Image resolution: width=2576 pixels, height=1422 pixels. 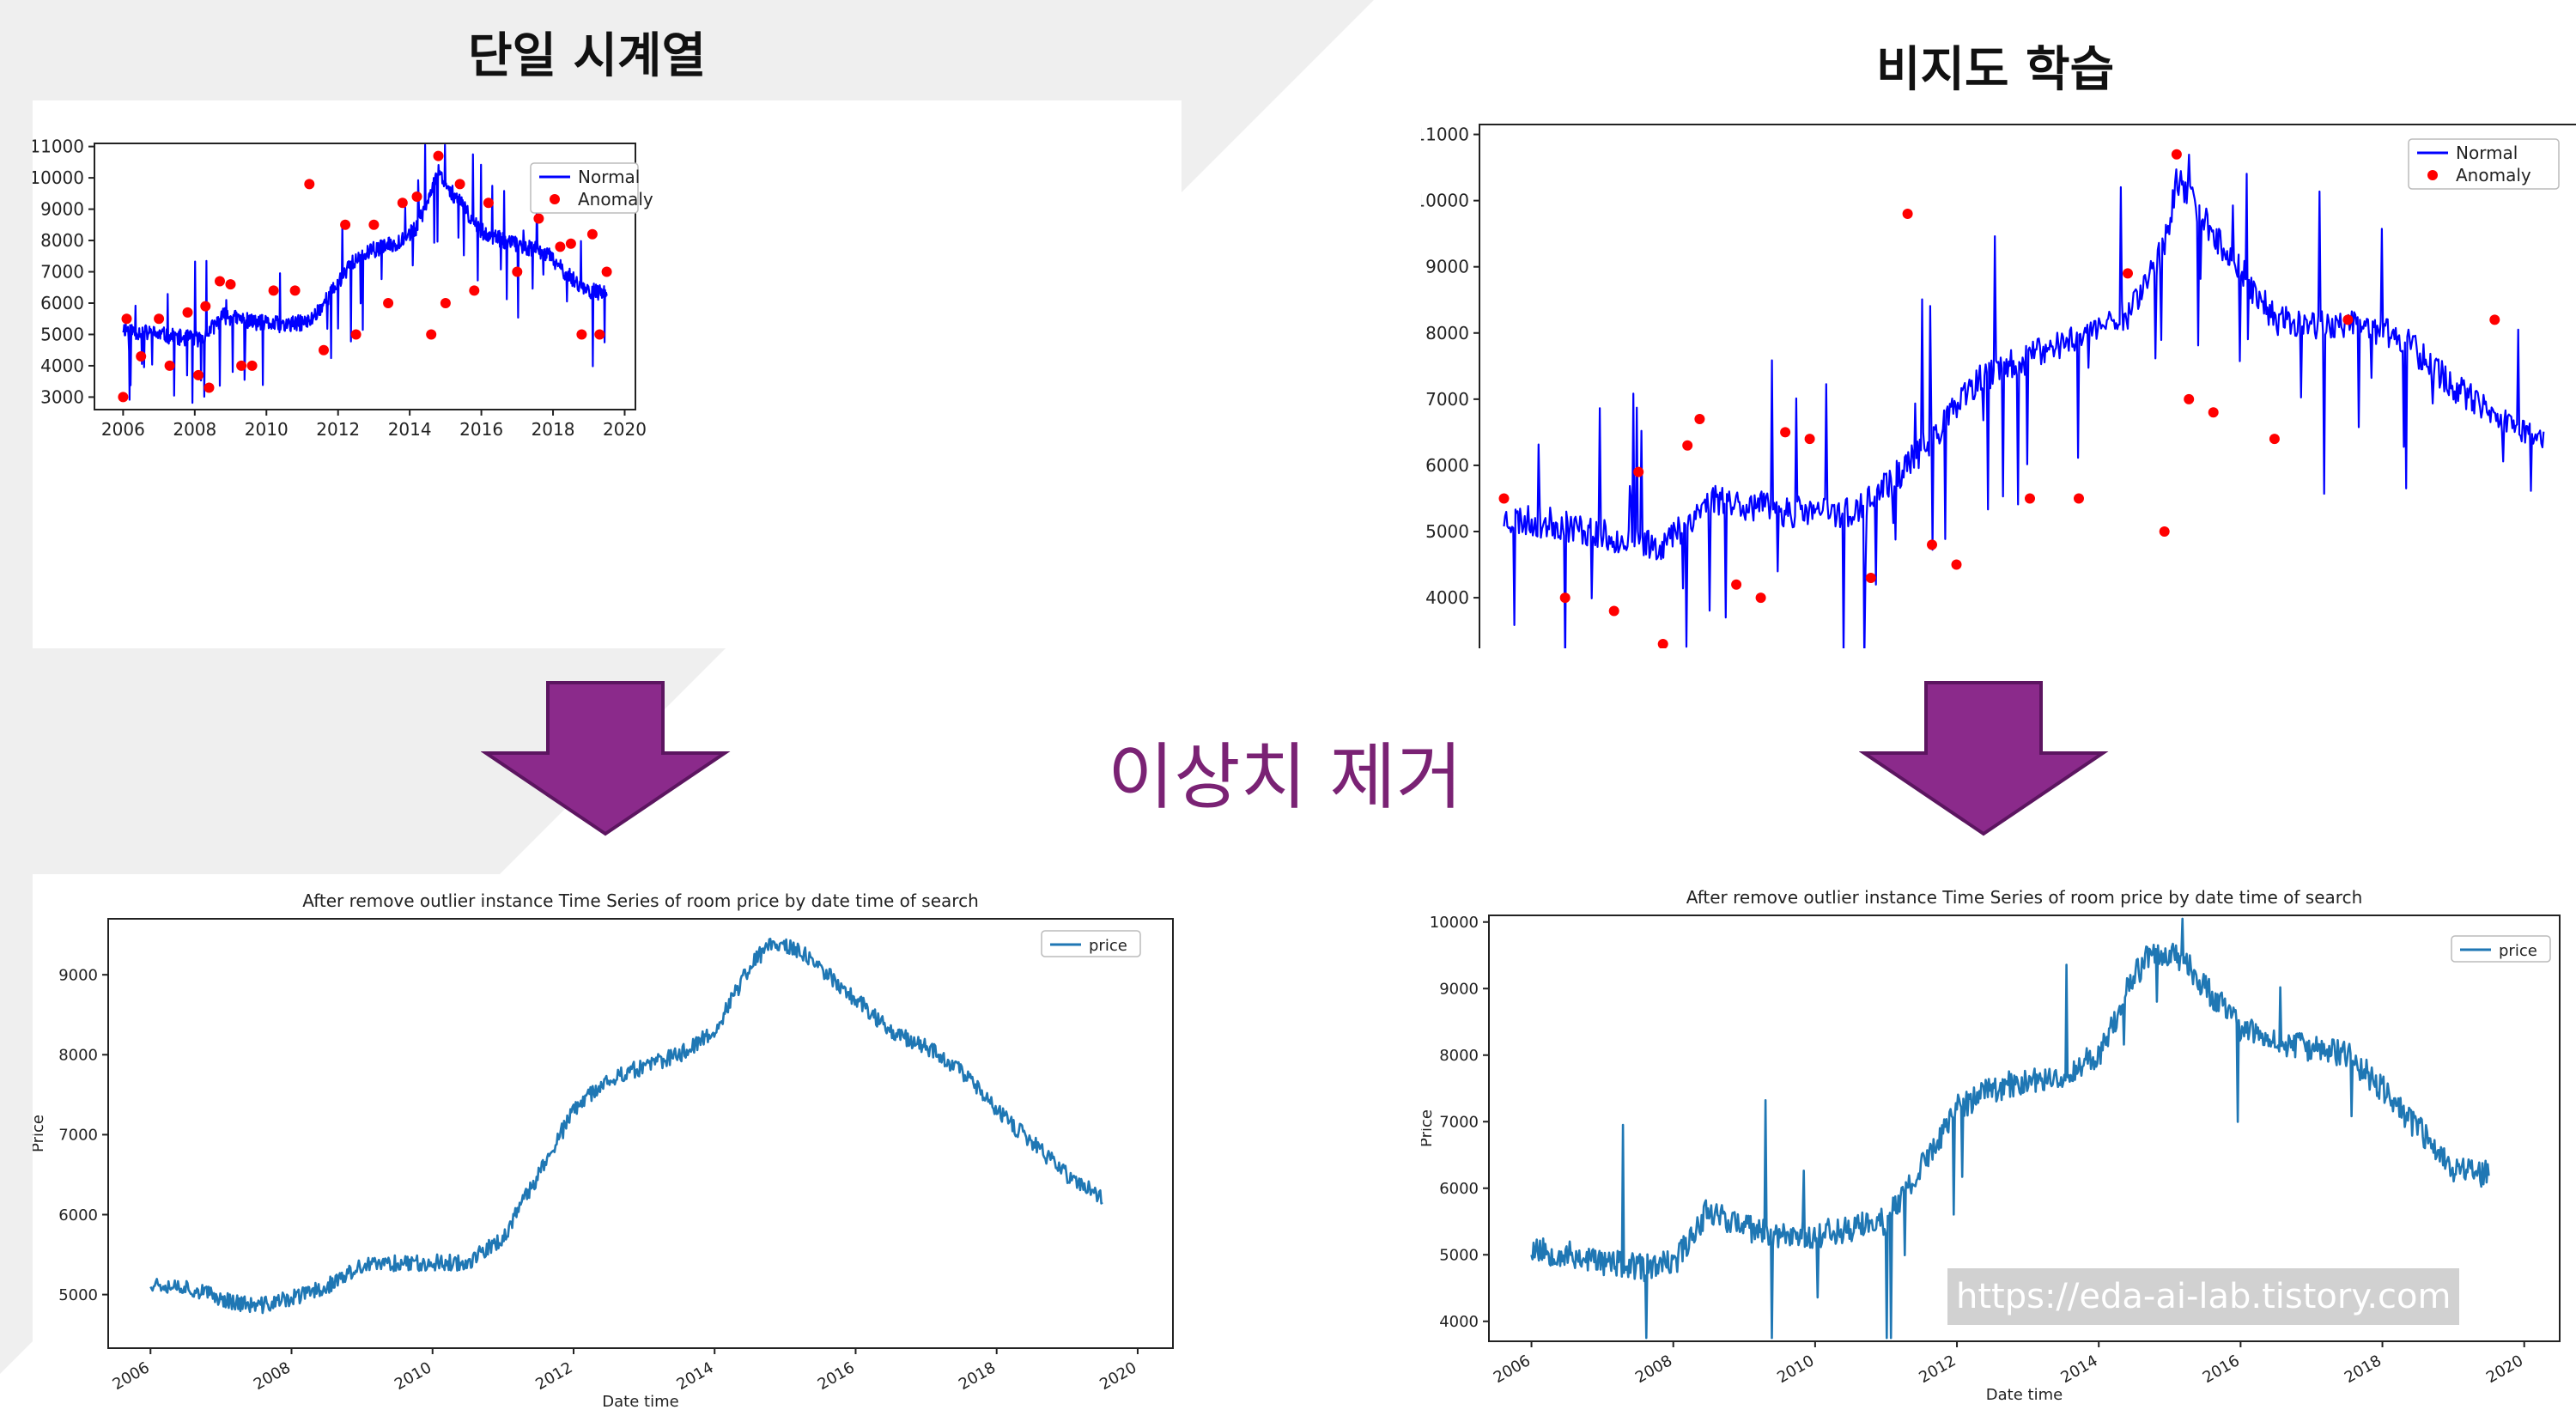 I want to click on series-line-price, so click(x=626, y=1126).